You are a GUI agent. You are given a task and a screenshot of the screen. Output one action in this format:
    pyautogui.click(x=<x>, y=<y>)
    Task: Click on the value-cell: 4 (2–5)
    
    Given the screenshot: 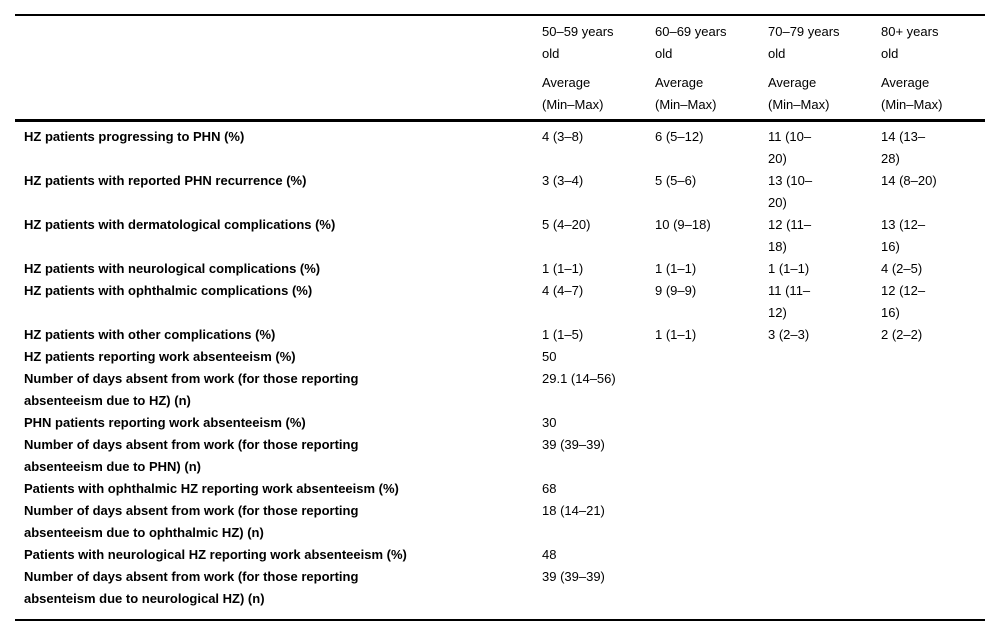 What is the action you would take?
    pyautogui.click(x=902, y=268)
    